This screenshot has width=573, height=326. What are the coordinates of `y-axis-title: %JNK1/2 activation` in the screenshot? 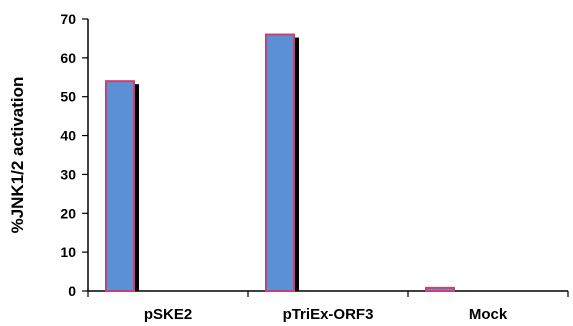 It's located at (17, 155).